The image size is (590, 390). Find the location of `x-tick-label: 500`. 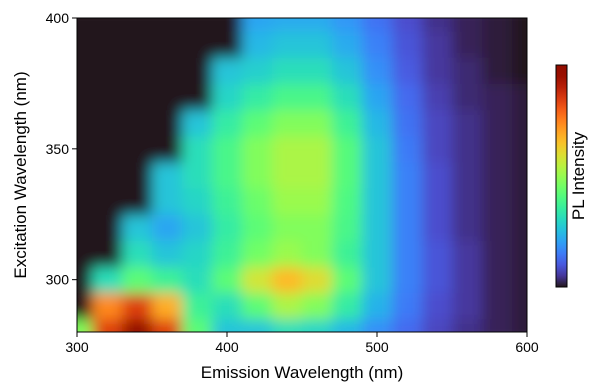

x-tick-label: 500 is located at coordinates (377, 347).